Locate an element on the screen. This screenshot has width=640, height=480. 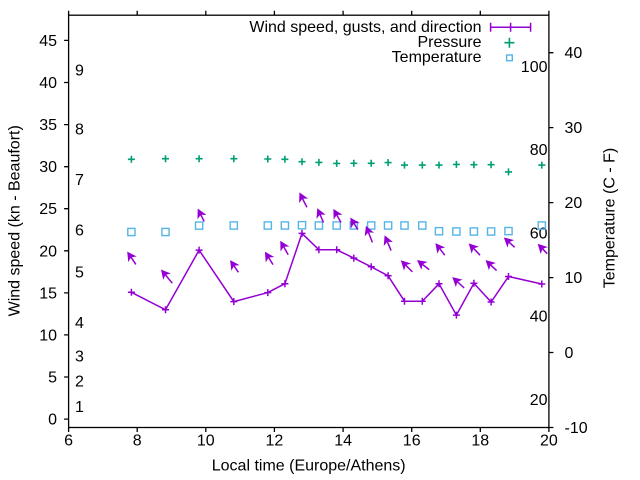
svg-text: 35 is located at coordinates (48, 125).